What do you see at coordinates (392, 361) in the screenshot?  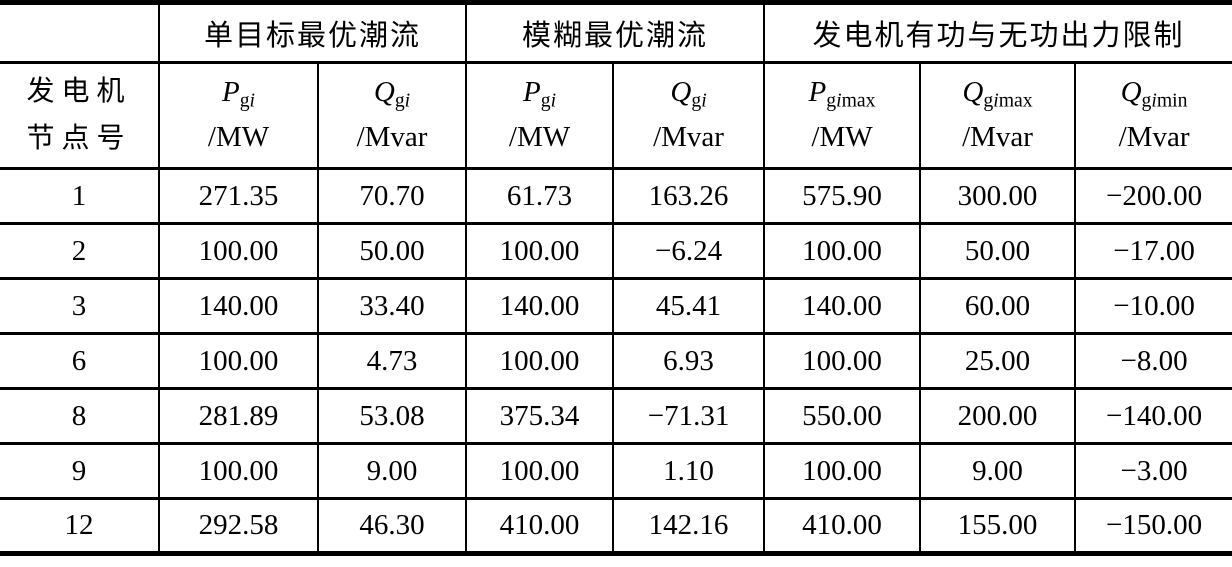 I see `table-cell: 4.73` at bounding box center [392, 361].